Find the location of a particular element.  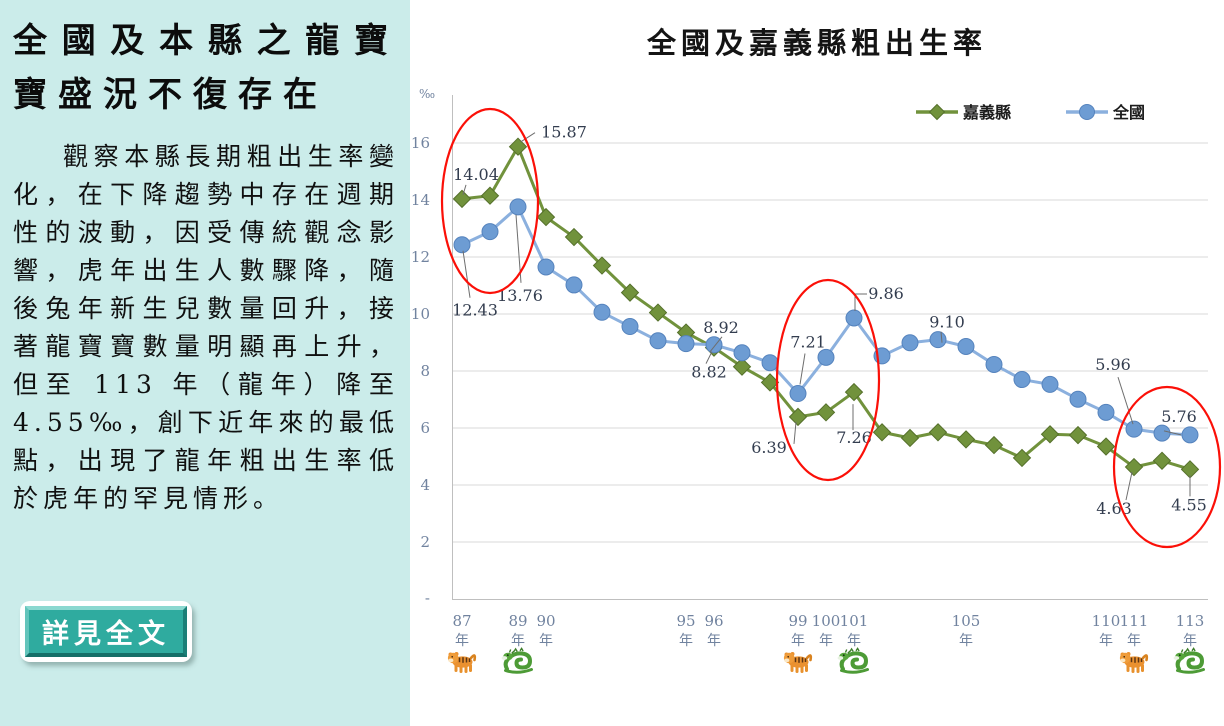

x-tick-year: 100 is located at coordinates (826, 621).